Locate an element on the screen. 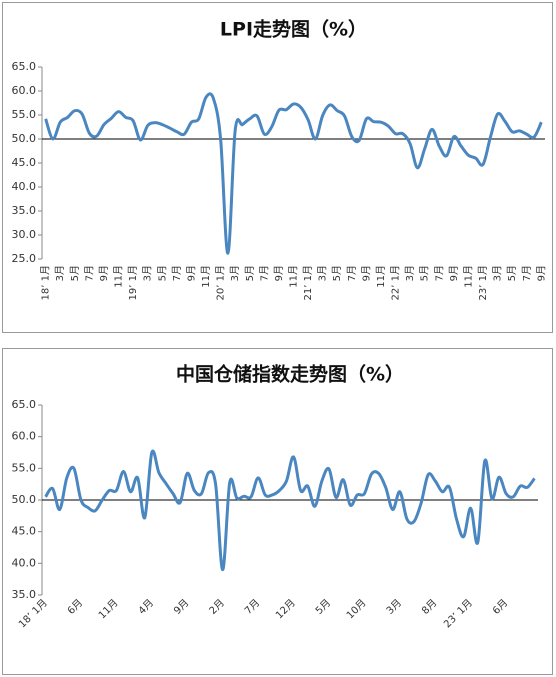 This screenshot has height=677, width=556. x-tick-label: 21’ 1月 is located at coordinates (308, 282).